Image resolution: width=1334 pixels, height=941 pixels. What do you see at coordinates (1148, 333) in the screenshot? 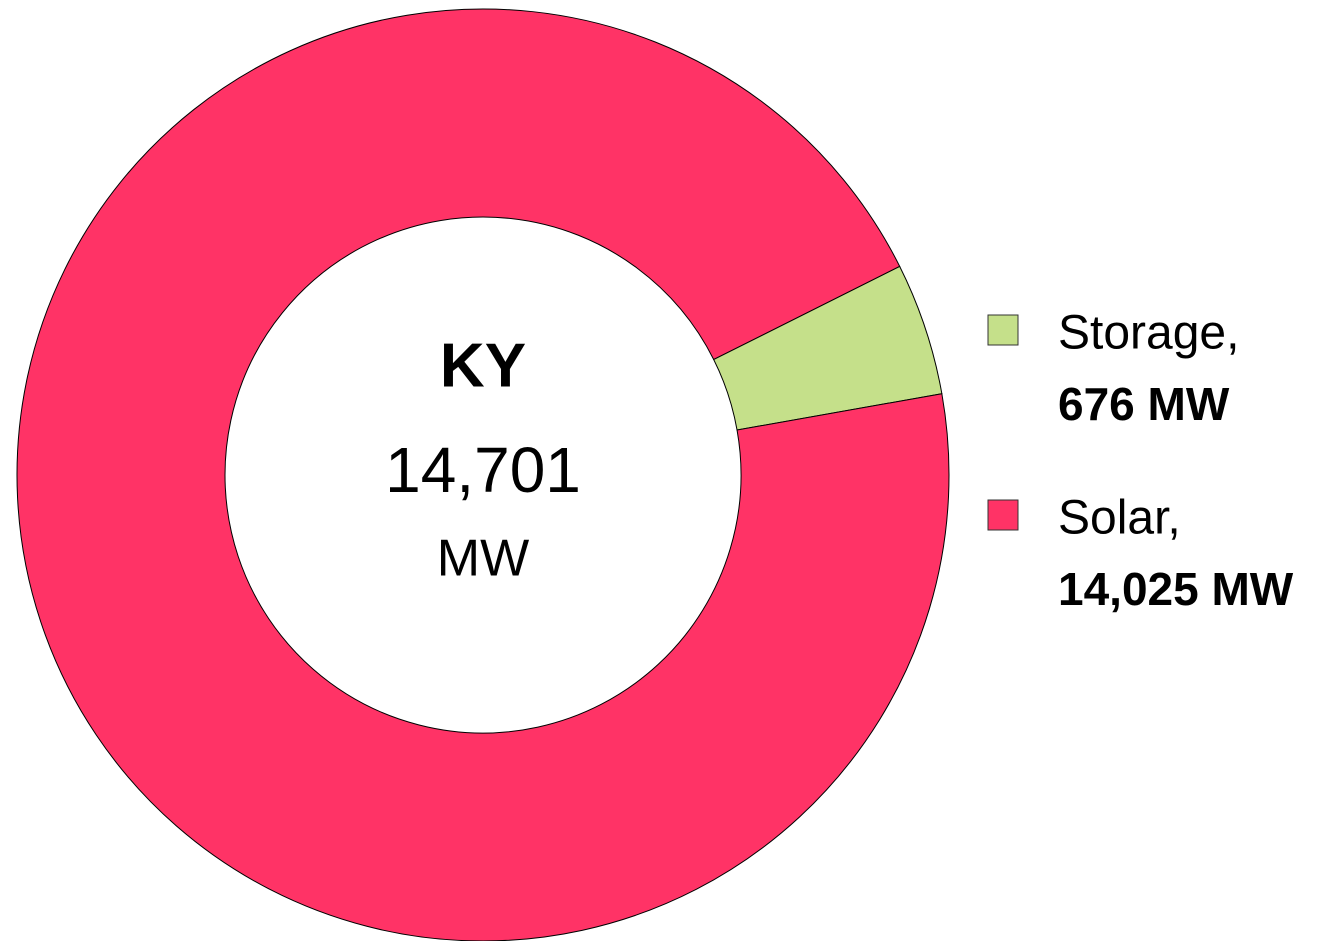
I see `legend-label: Storage,` at bounding box center [1148, 333].